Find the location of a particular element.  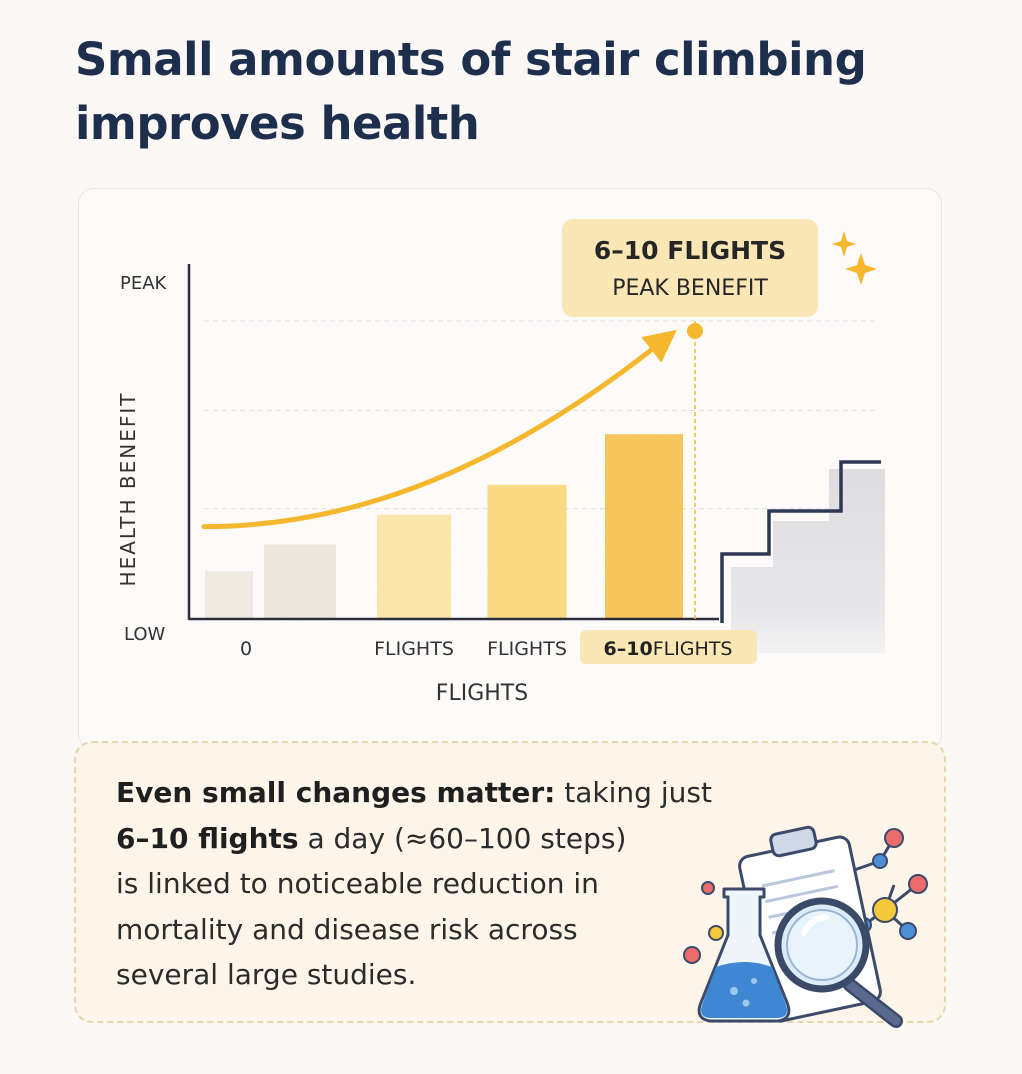

trend-arrow is located at coordinates (439, 429).